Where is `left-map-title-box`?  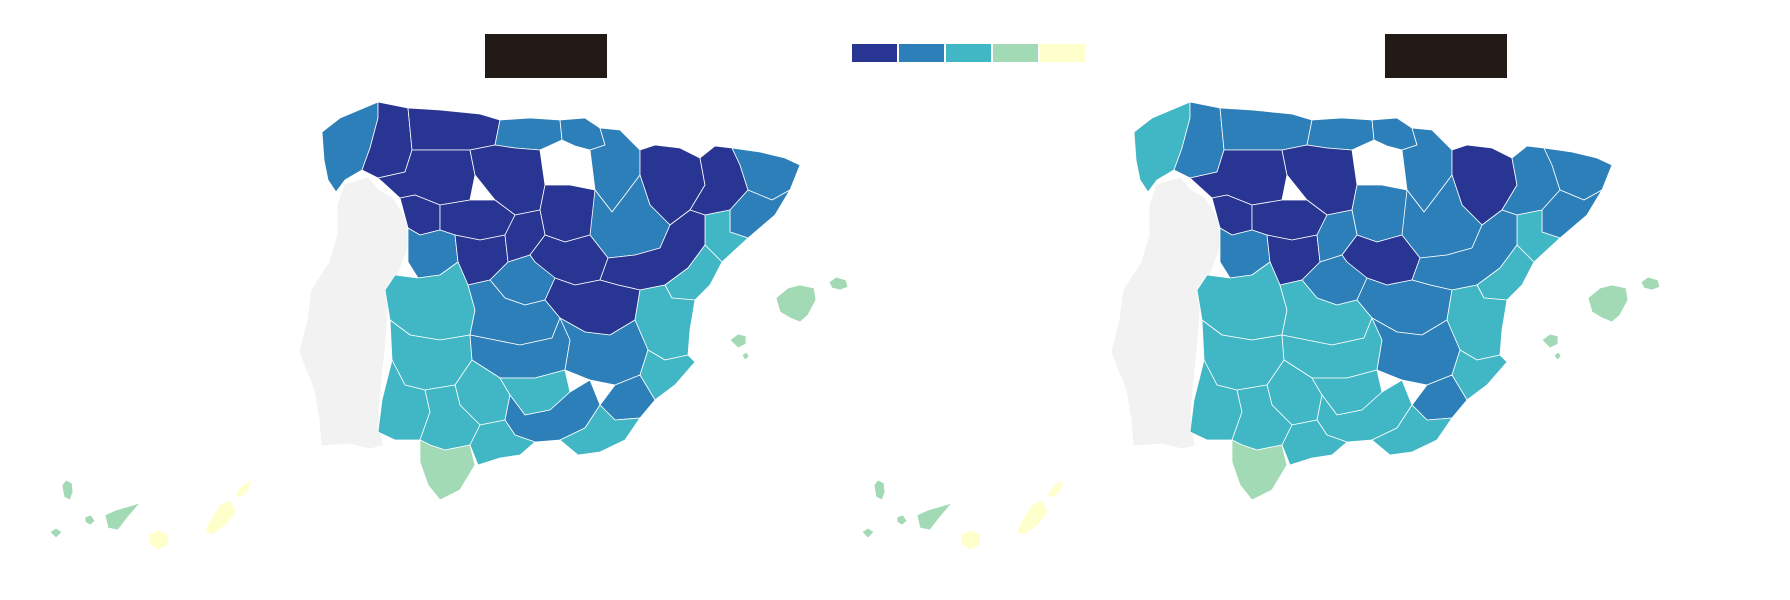
left-map-title-box is located at coordinates (546, 56).